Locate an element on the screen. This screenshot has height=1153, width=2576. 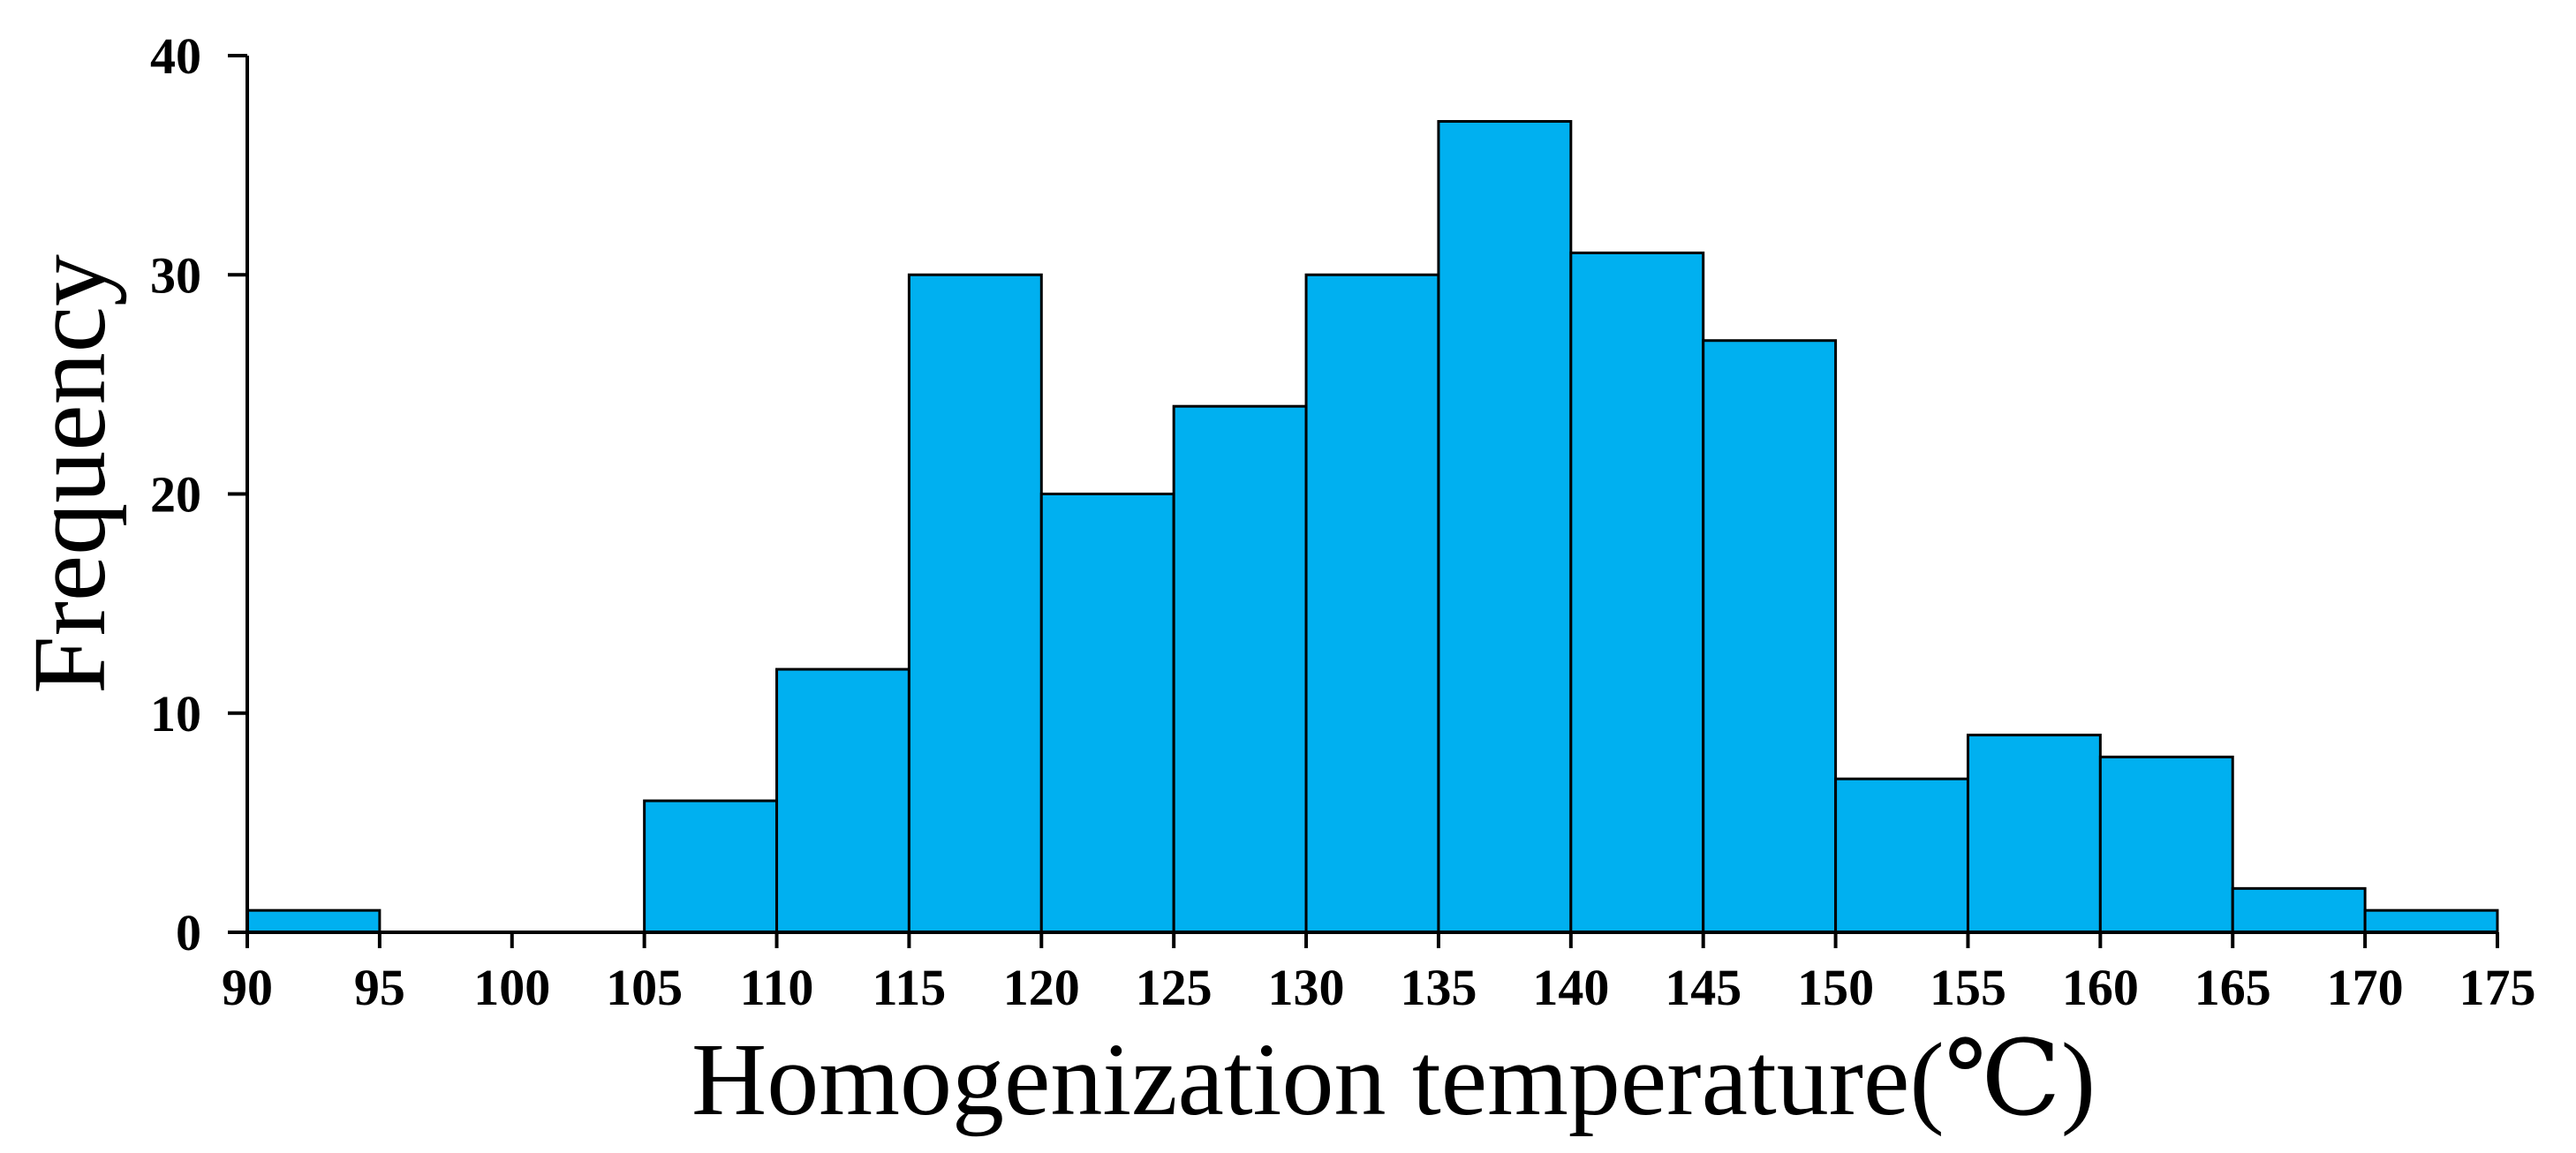
y-tick-label: 30 is located at coordinates (175, 275).